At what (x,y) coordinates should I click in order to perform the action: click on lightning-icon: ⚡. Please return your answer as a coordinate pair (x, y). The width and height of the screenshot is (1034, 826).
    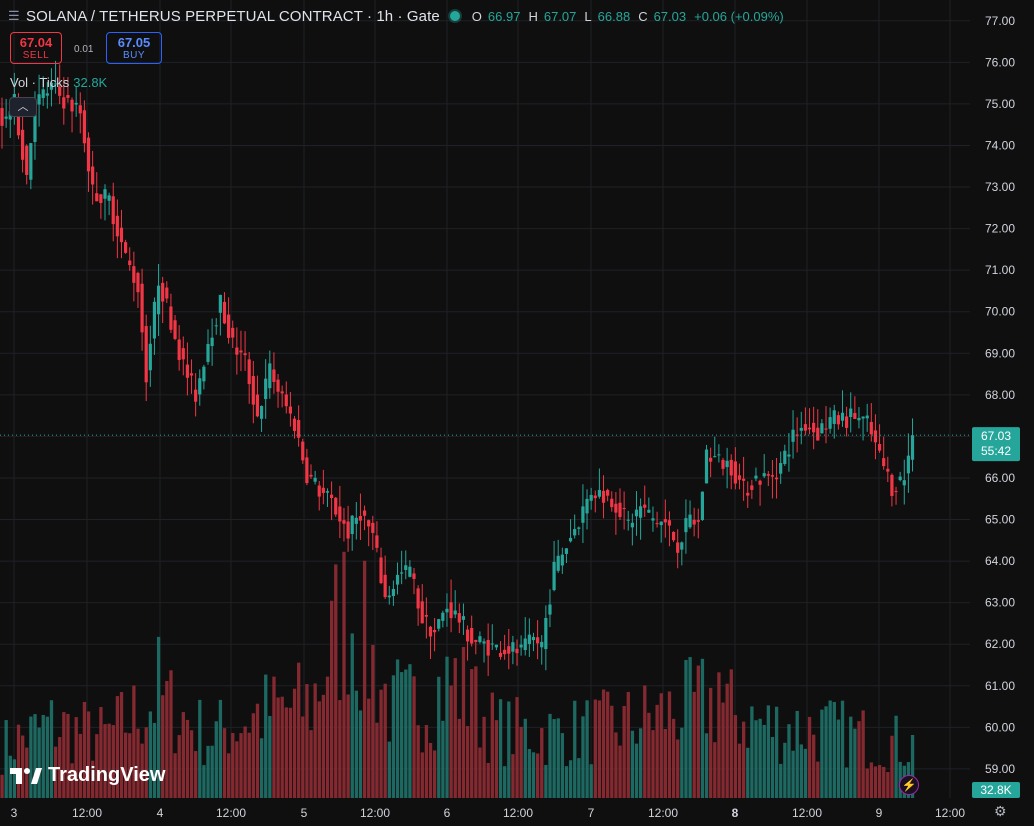
    Looking at the image, I should click on (909, 785).